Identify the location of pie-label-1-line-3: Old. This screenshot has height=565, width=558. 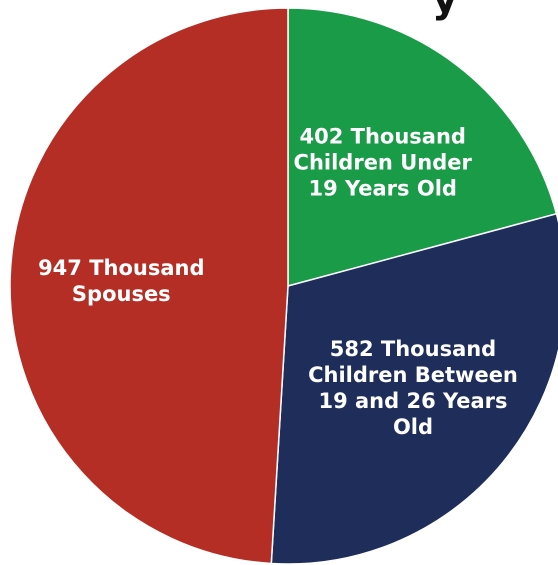
(413, 427).